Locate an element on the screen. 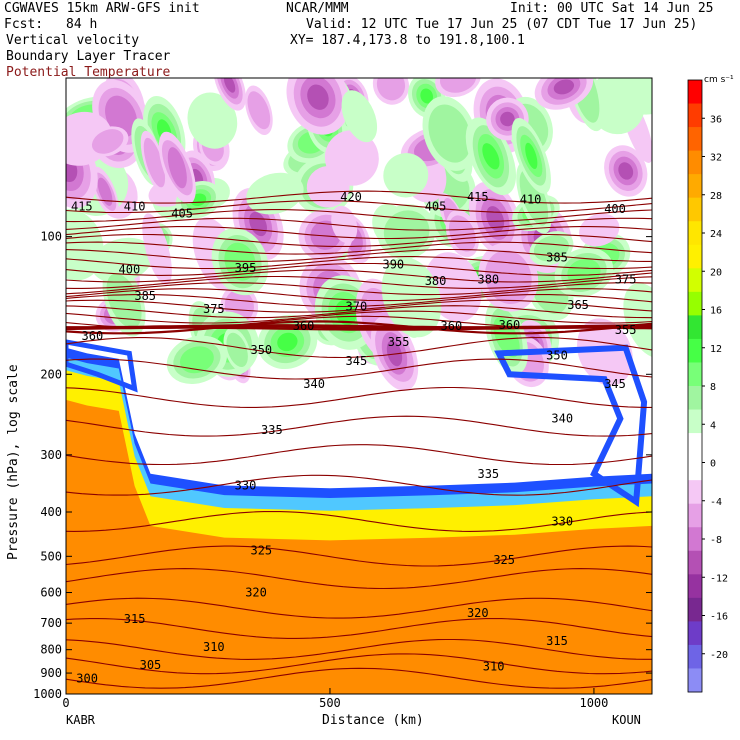  theta-label: 305 is located at coordinates (151, 665).